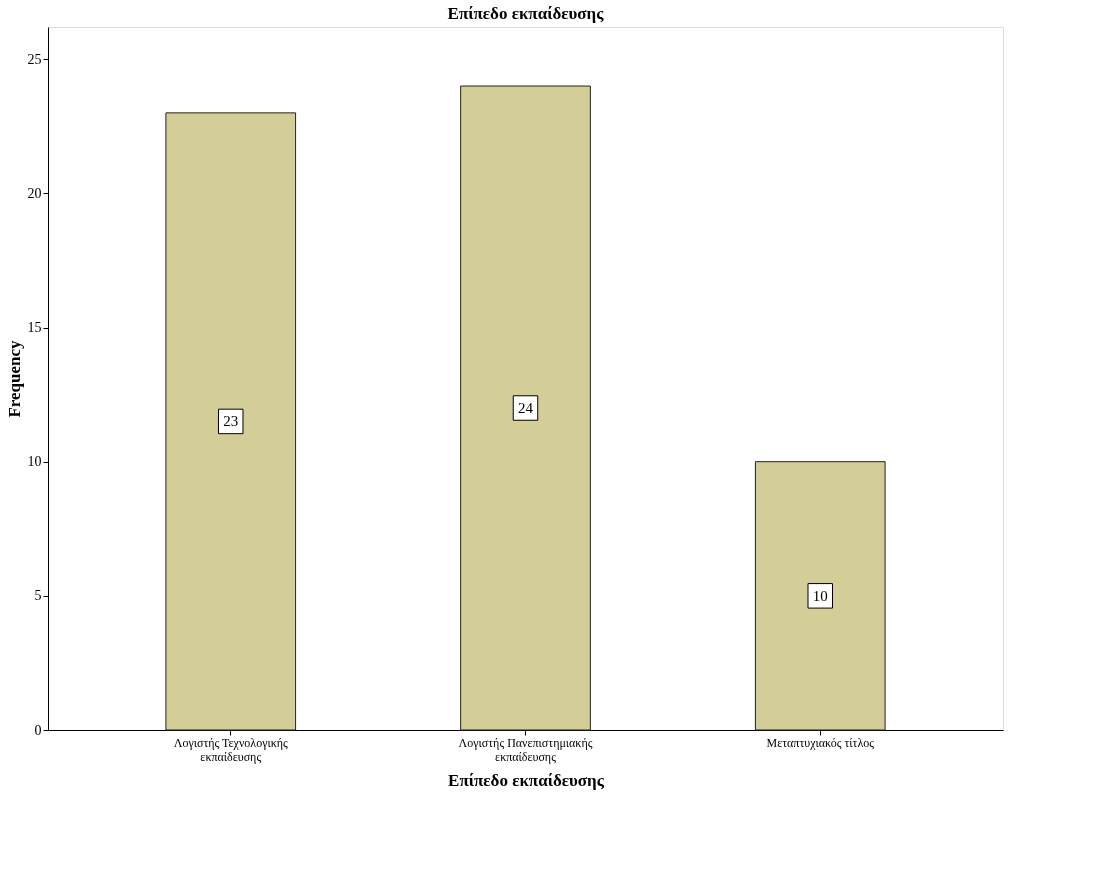 The height and width of the screenshot is (883, 1104). I want to click on y-axis-title: Frequency, so click(14, 378).